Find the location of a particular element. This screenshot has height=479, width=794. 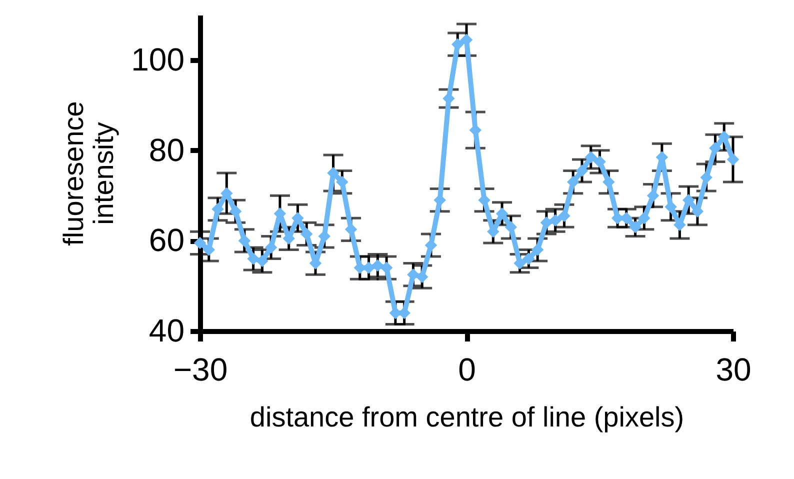

y-tick-label: 100 is located at coordinates (157, 60).